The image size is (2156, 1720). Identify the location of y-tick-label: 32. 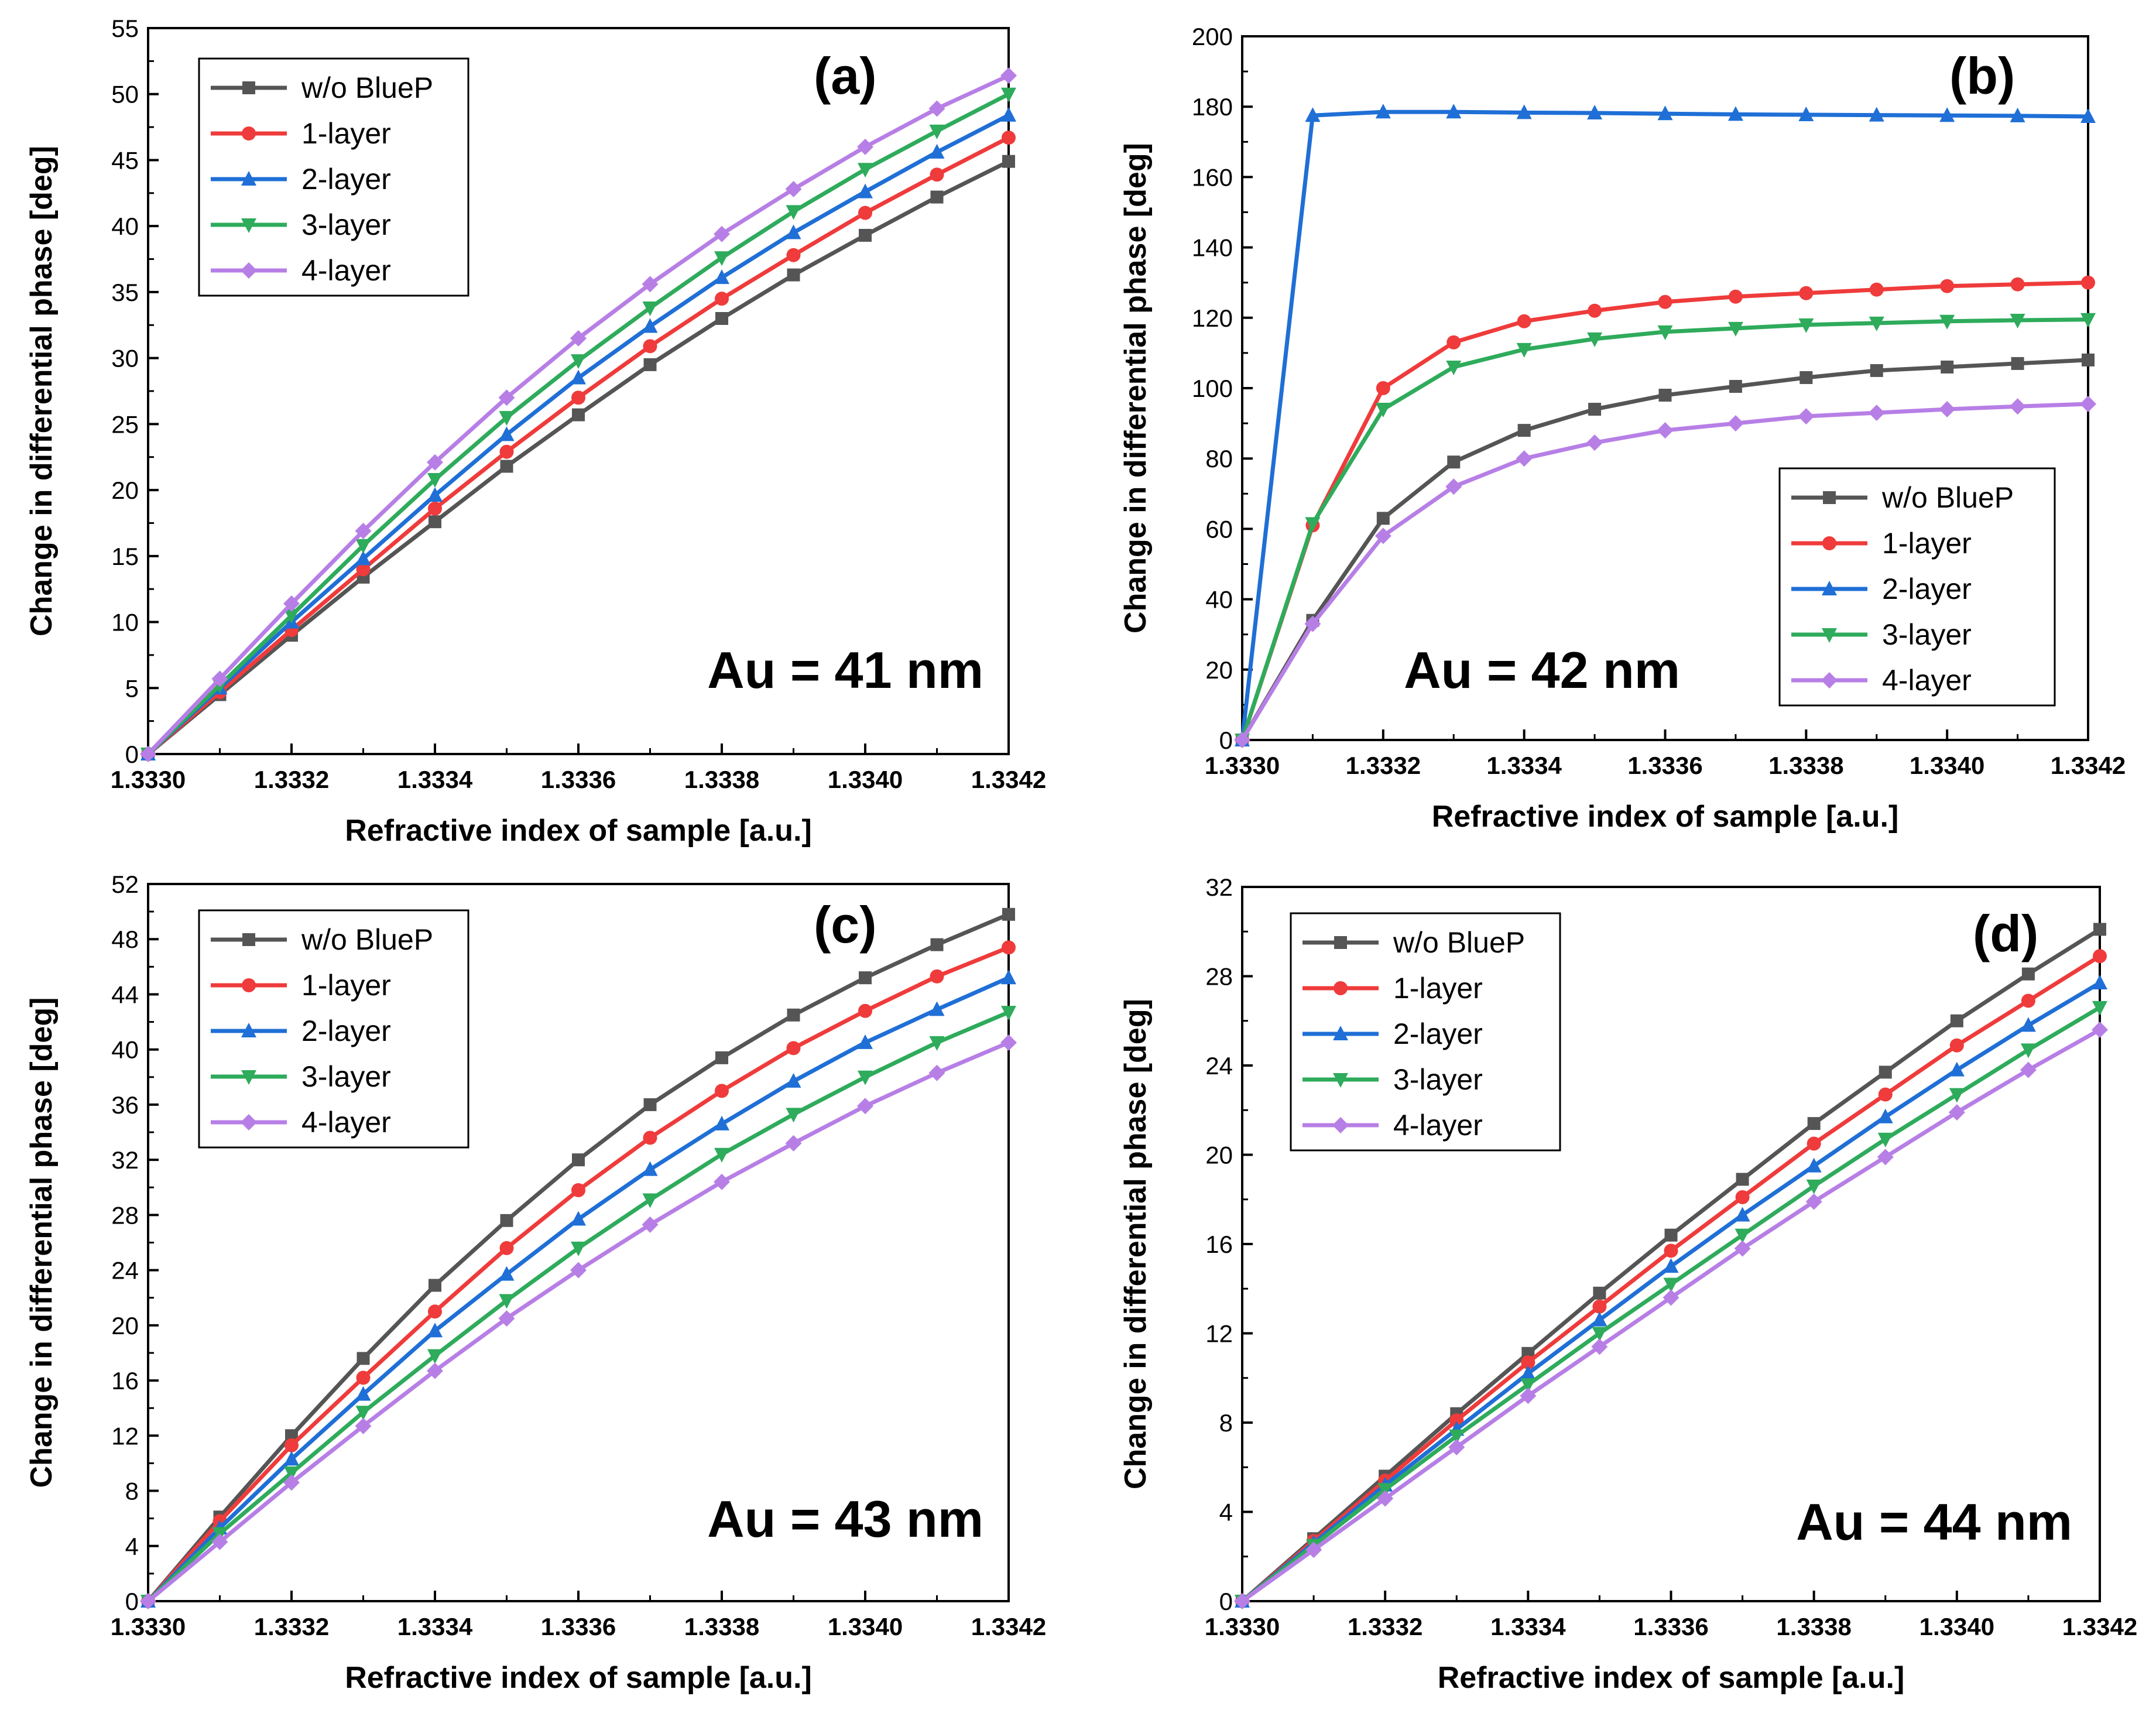
(1219, 887).